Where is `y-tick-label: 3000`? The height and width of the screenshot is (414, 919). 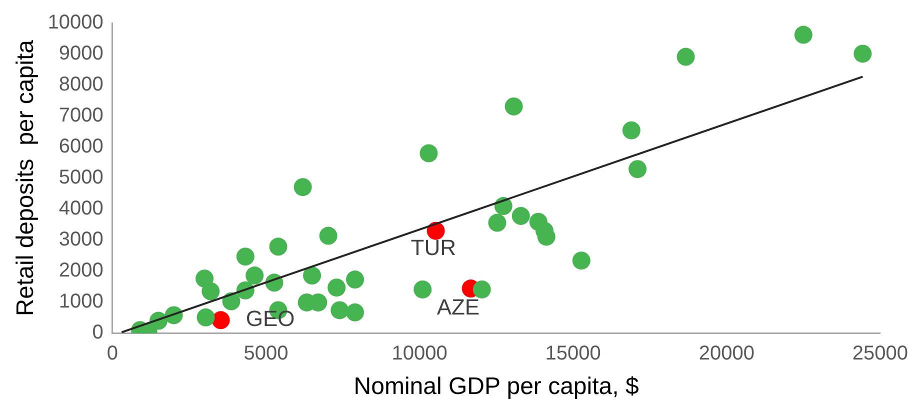
y-tick-label: 3000 is located at coordinates (81, 239).